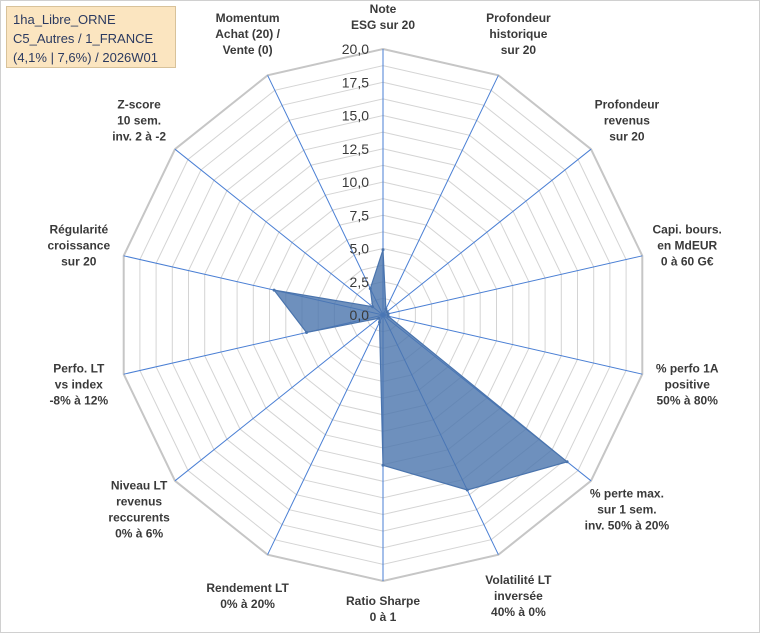 The width and height of the screenshot is (760, 633). What do you see at coordinates (383, 601) in the screenshot?
I see `axis-label-line: Ratio Sharpe` at bounding box center [383, 601].